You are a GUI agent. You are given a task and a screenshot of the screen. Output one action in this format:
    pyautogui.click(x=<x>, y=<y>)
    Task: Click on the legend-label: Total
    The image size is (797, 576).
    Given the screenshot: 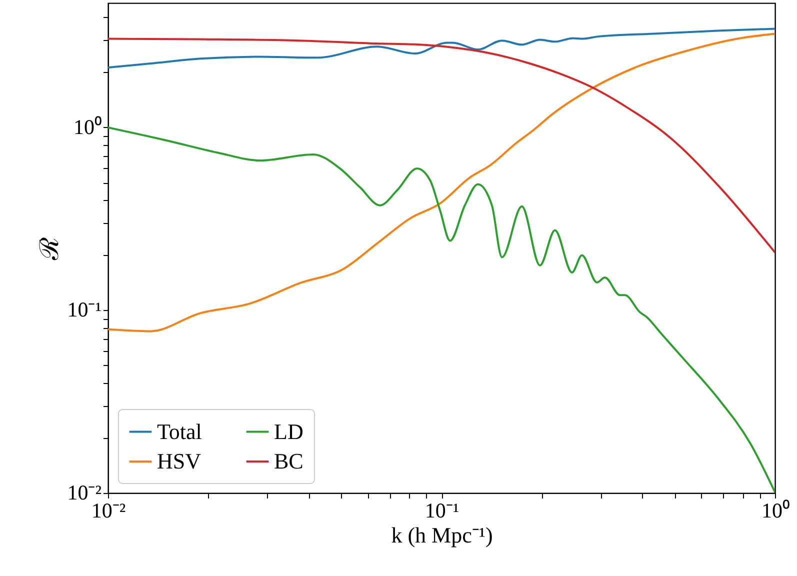 What is the action you would take?
    pyautogui.click(x=179, y=431)
    